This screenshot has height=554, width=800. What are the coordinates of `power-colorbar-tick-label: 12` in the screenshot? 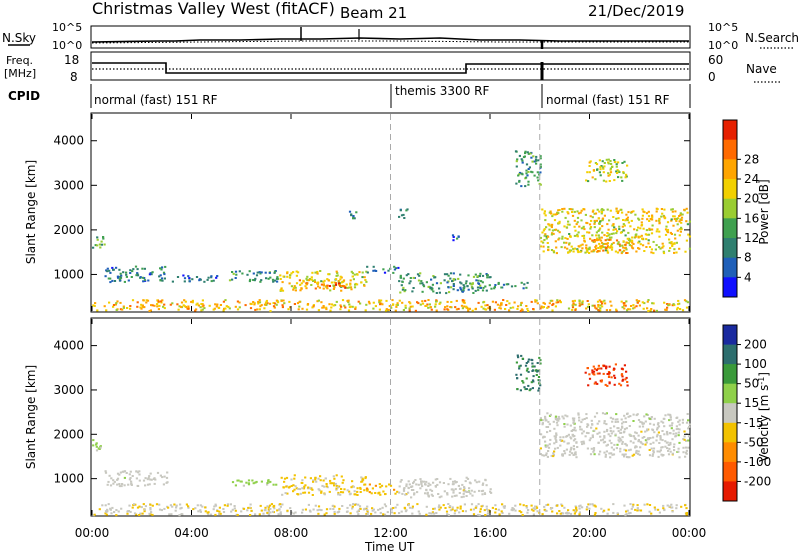 It's located at (751, 238).